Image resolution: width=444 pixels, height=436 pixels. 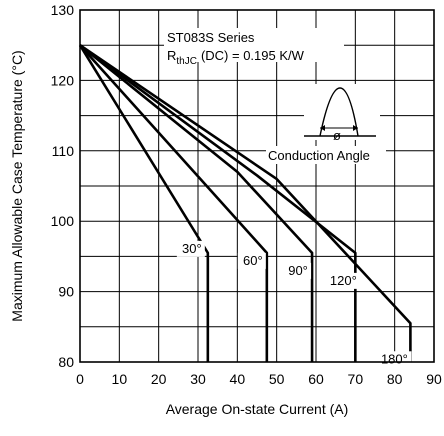 I want to click on series-name-text: ST083S Series, so click(x=211, y=37).